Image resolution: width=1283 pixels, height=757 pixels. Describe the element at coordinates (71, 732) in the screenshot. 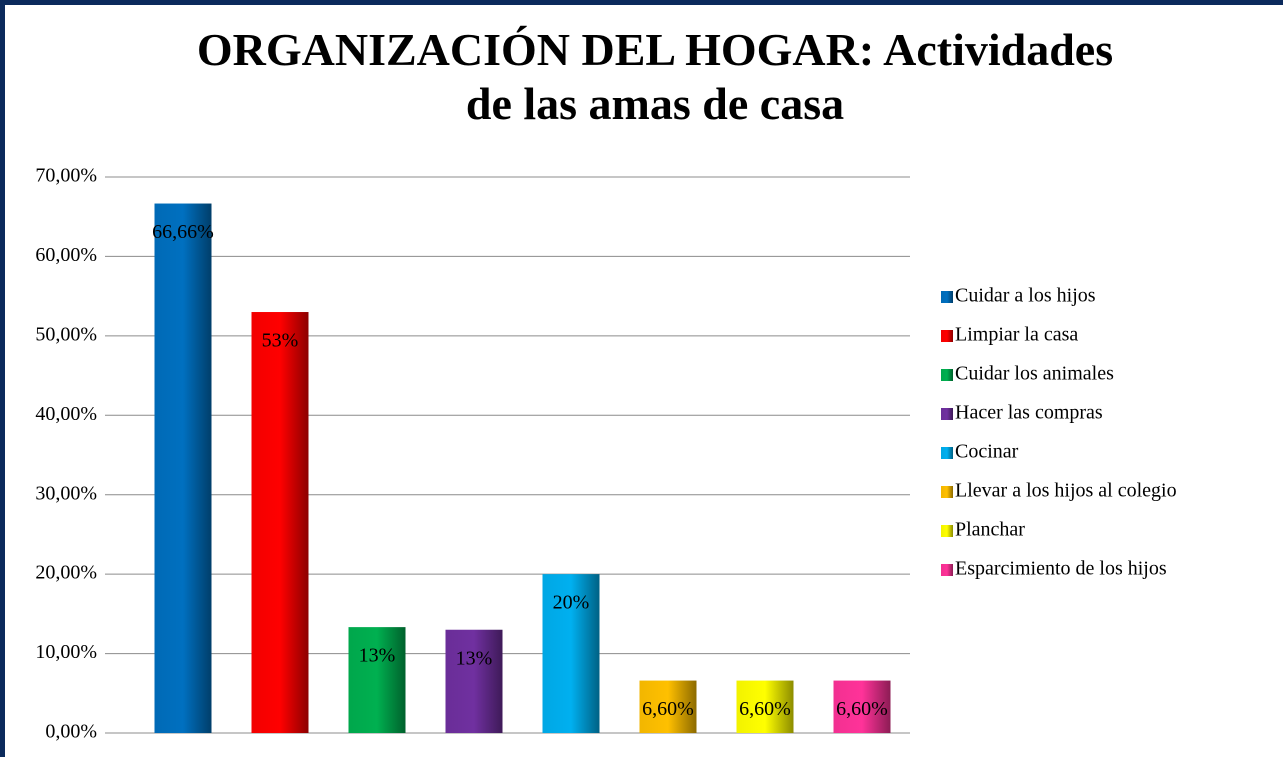

I see `y-tick-label: 0,00%` at that location.